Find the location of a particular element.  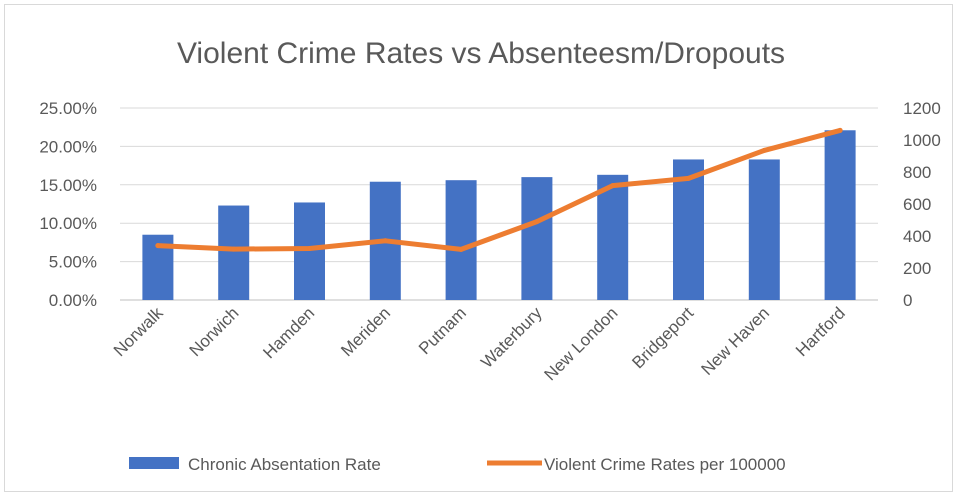

right-axis-ticks: 0 200 400 600 800 1000 1200 is located at coordinates (922, 204).